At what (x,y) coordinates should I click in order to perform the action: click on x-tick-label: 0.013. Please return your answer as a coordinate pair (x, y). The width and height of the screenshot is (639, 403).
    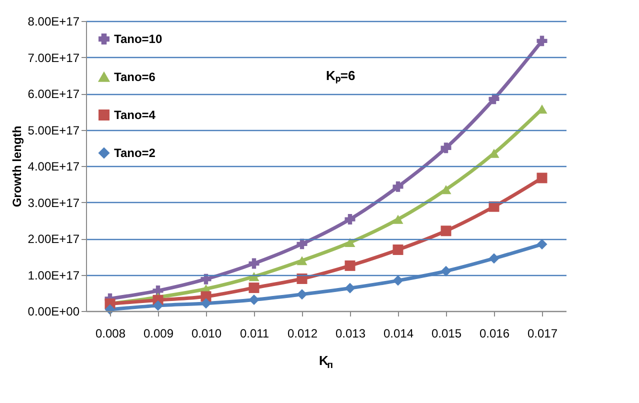
    Looking at the image, I should click on (350, 333).